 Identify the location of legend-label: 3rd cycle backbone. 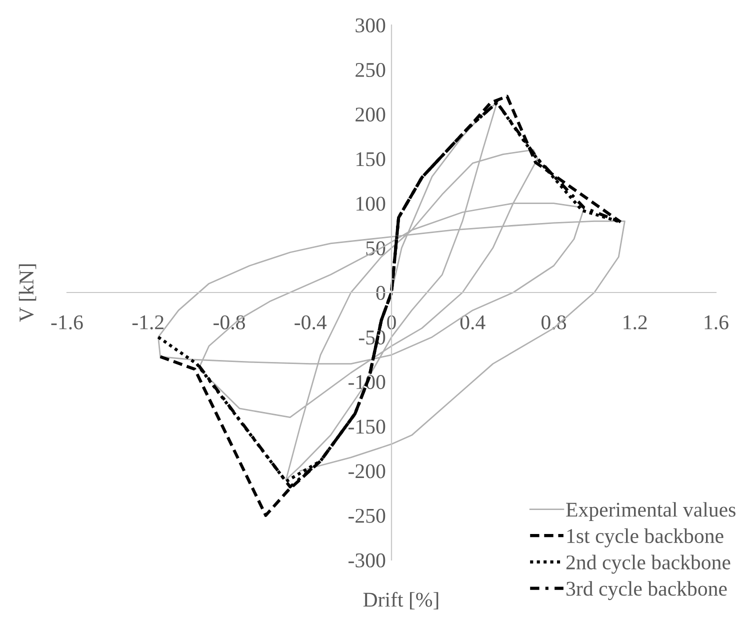
(646, 590).